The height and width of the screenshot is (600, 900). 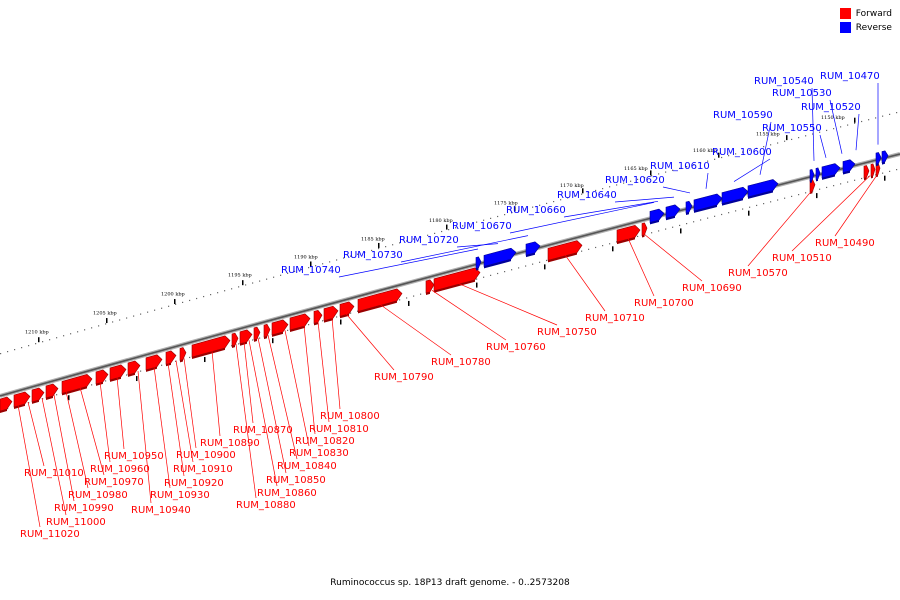 I want to click on rum-10540-label-reverse: RUM_10540, so click(x=784, y=81).